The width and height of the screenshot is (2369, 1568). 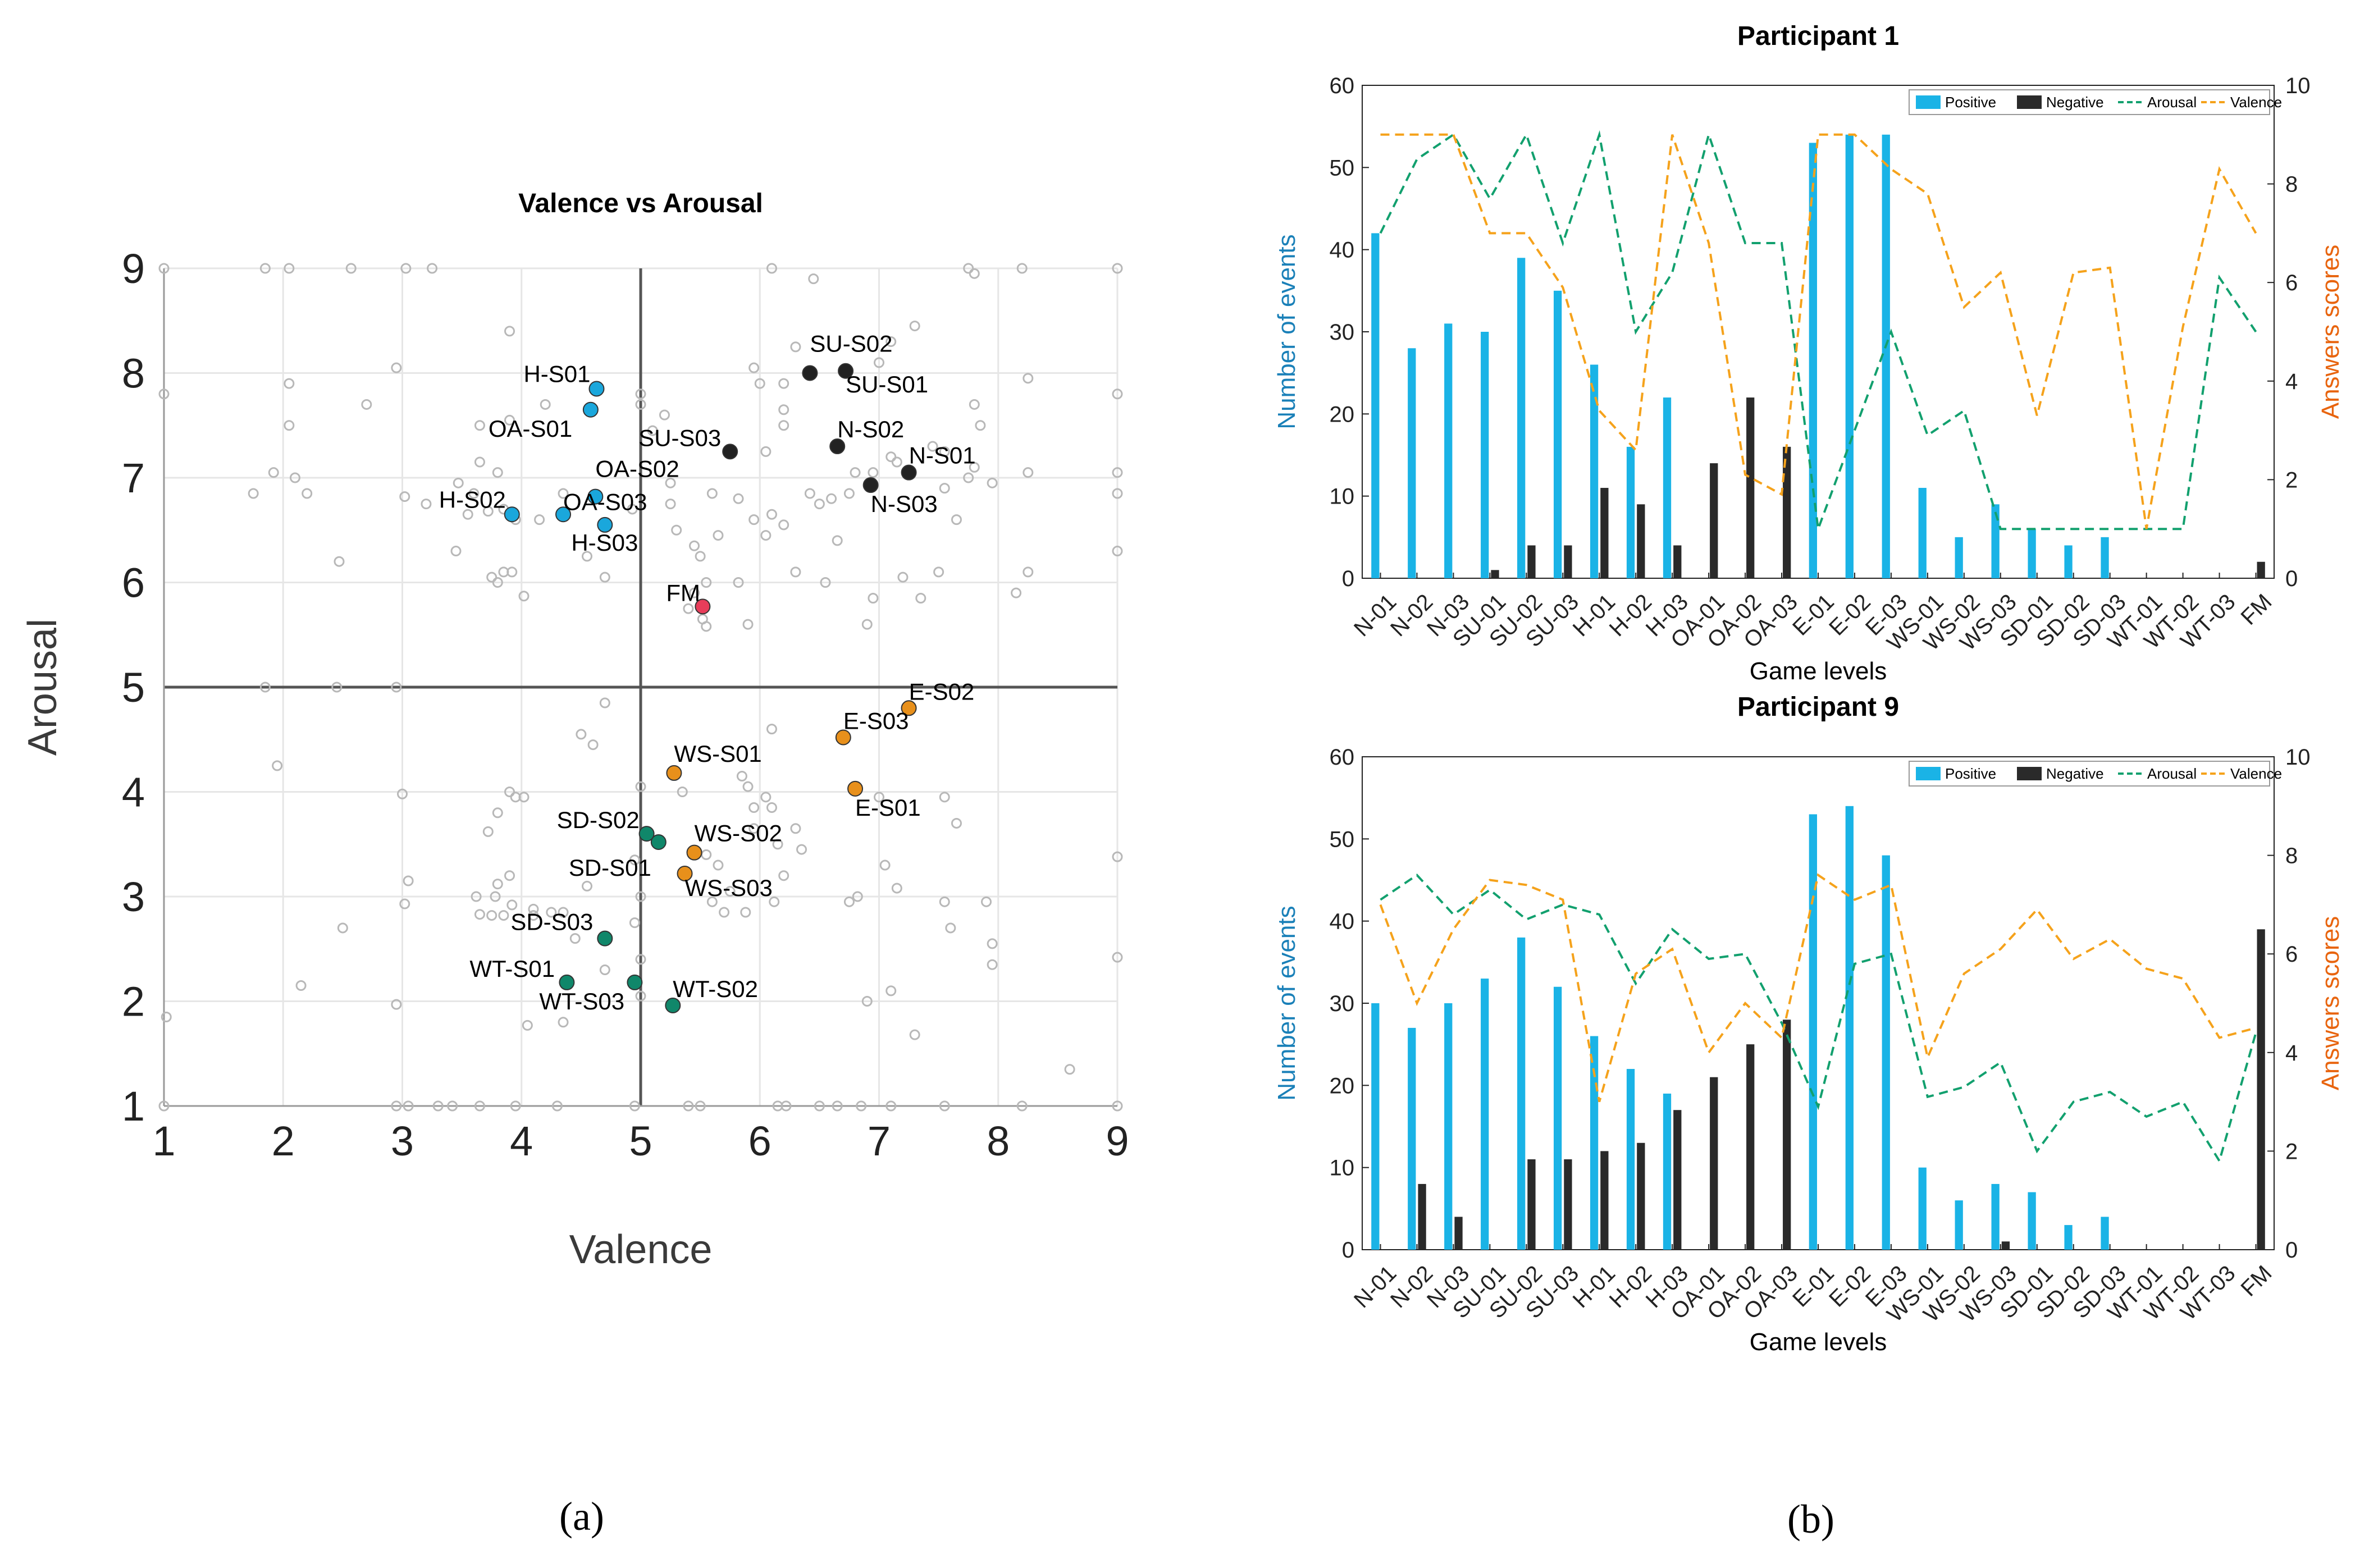 What do you see at coordinates (2291, 578) in the screenshot?
I see `y2-tick-label: 0` at bounding box center [2291, 578].